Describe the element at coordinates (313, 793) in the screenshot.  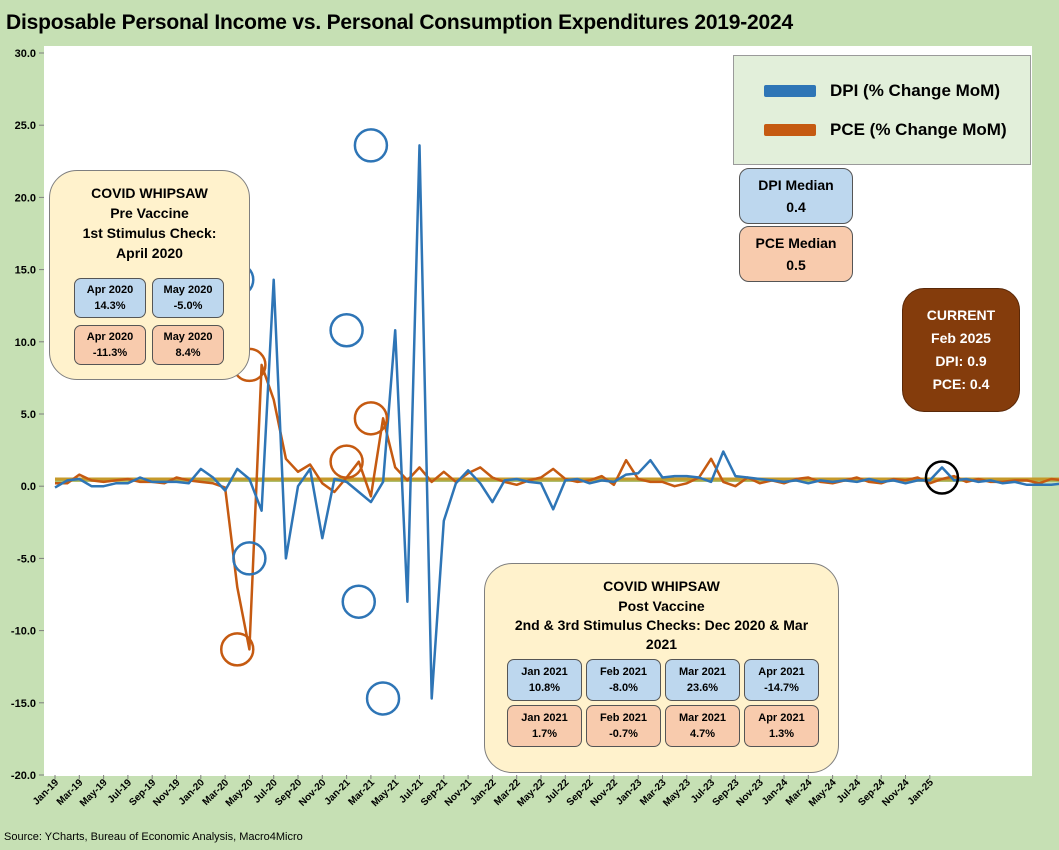
I see `x-tick-label: Nov-20` at that location.